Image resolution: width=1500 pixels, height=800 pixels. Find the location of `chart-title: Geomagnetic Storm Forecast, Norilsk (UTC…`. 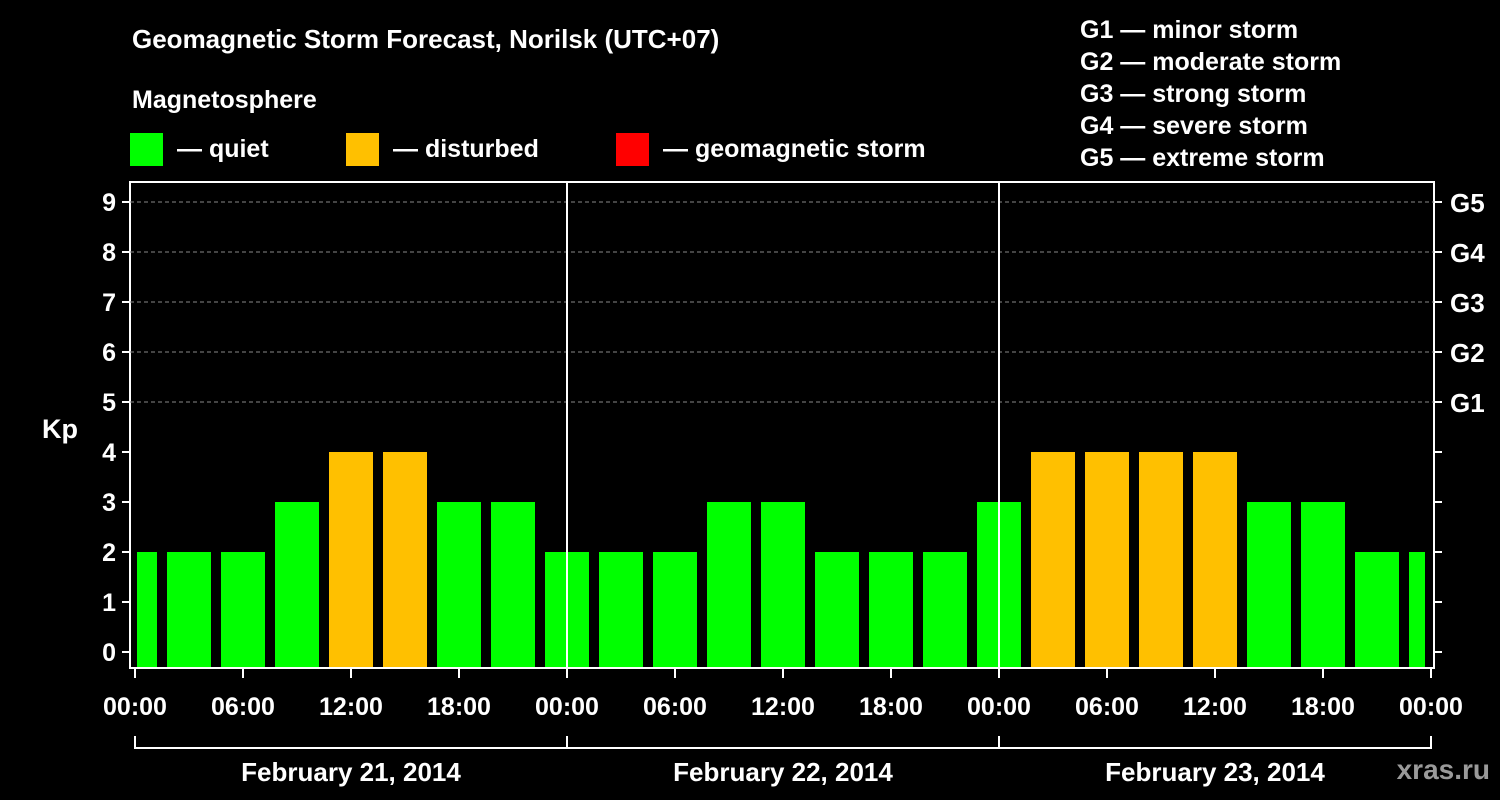

chart-title: Geomagnetic Storm Forecast, Norilsk (UTC… is located at coordinates (426, 39).